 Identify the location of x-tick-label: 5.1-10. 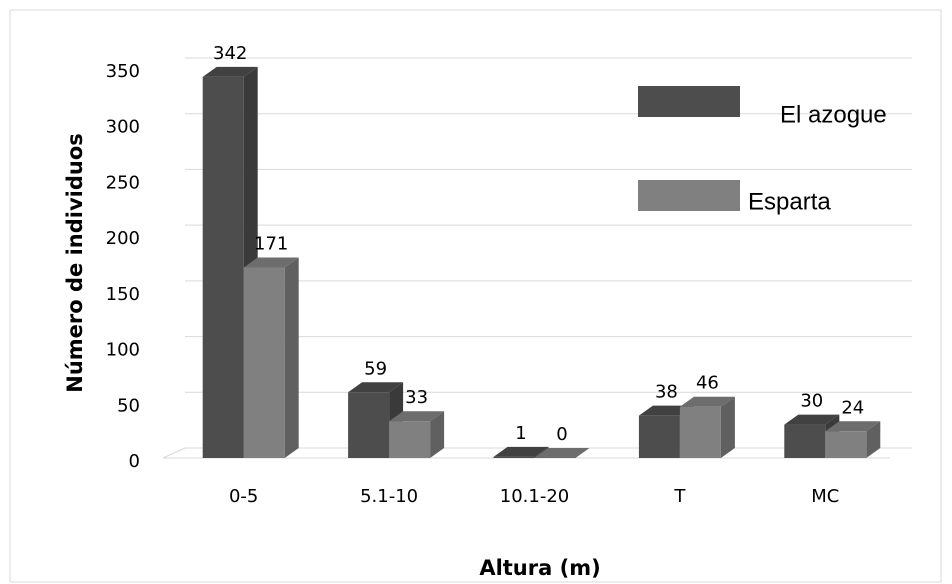
(389, 496).